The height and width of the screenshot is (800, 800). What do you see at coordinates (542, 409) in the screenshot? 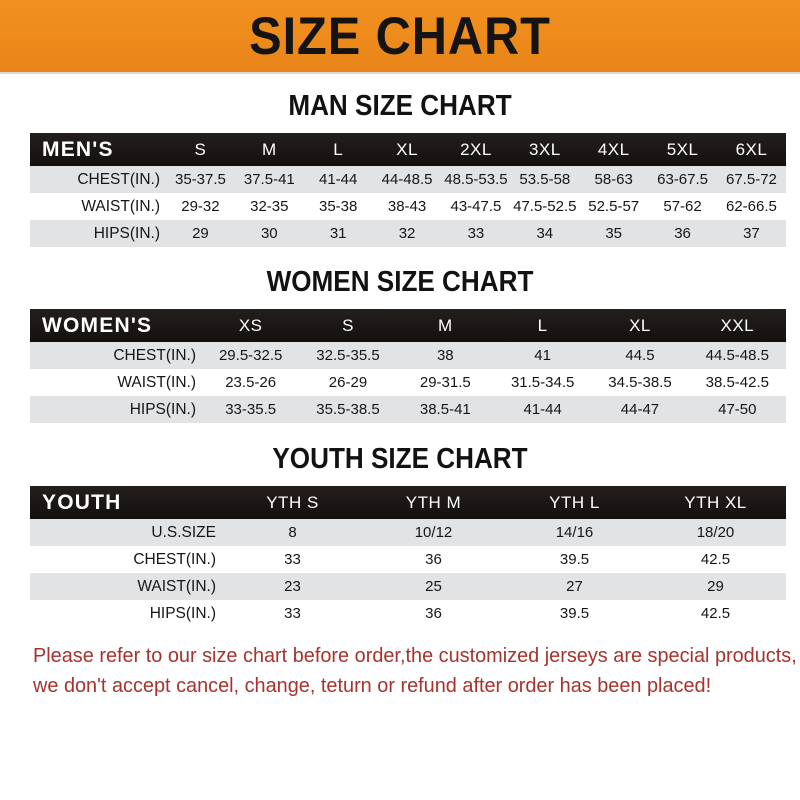
I see `women-measurement-cell: 41-44` at bounding box center [542, 409].